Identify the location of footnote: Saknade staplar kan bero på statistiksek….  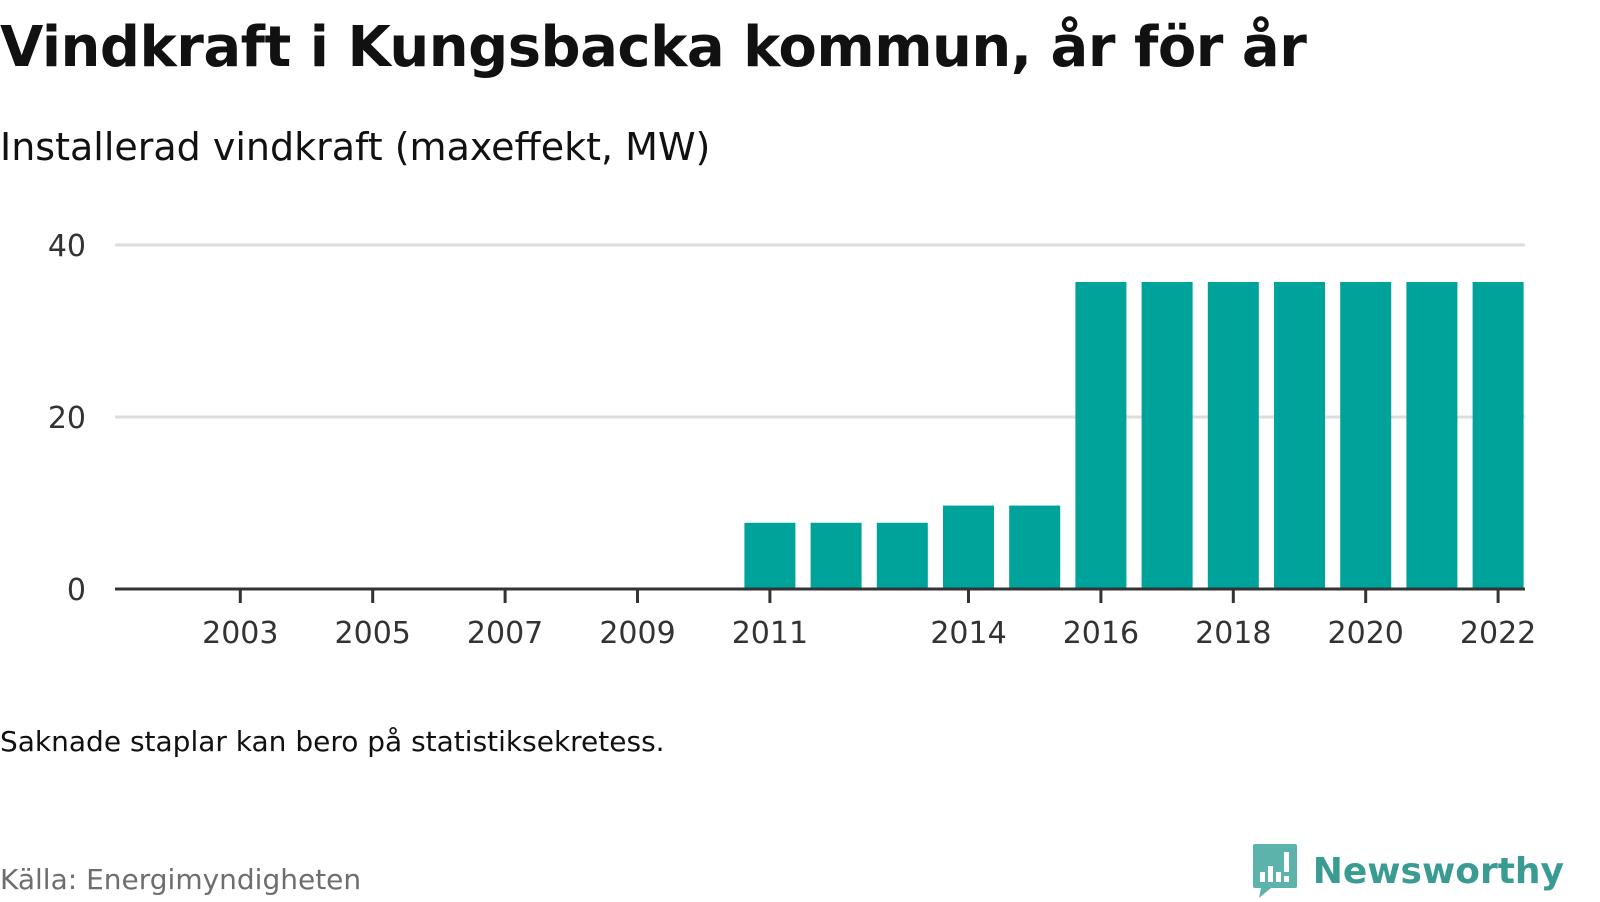
(332, 741).